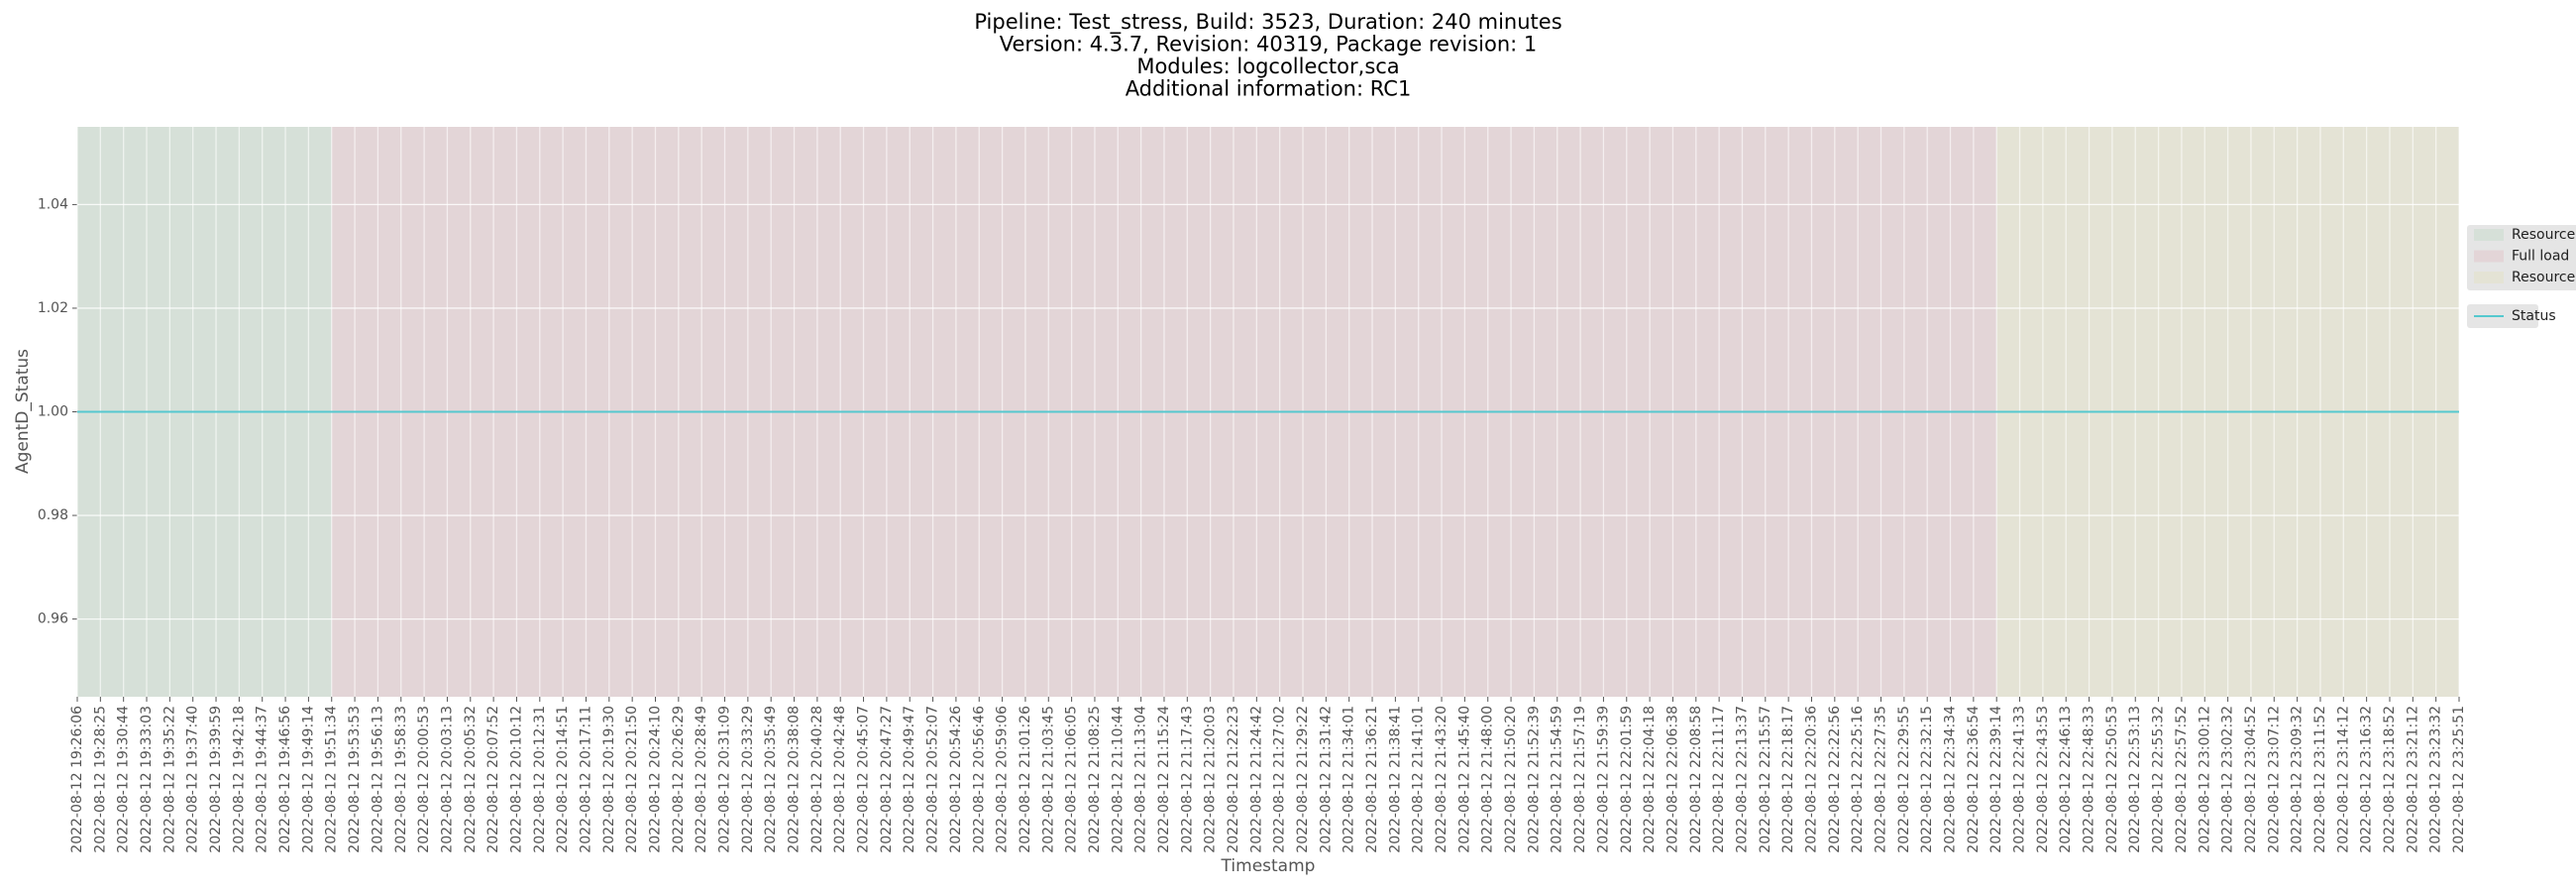 The width and height of the screenshot is (2576, 892). What do you see at coordinates (2544, 235) in the screenshot?
I see `legend-label: Resources` at bounding box center [2544, 235].